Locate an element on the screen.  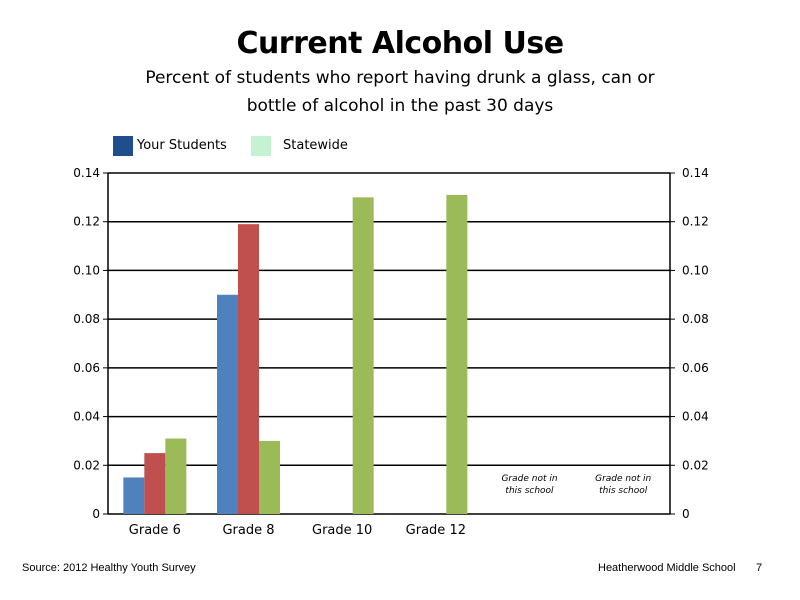
chart-subtitle-line-2: bottle of alcohol in the past 30 days is located at coordinates (400, 106).